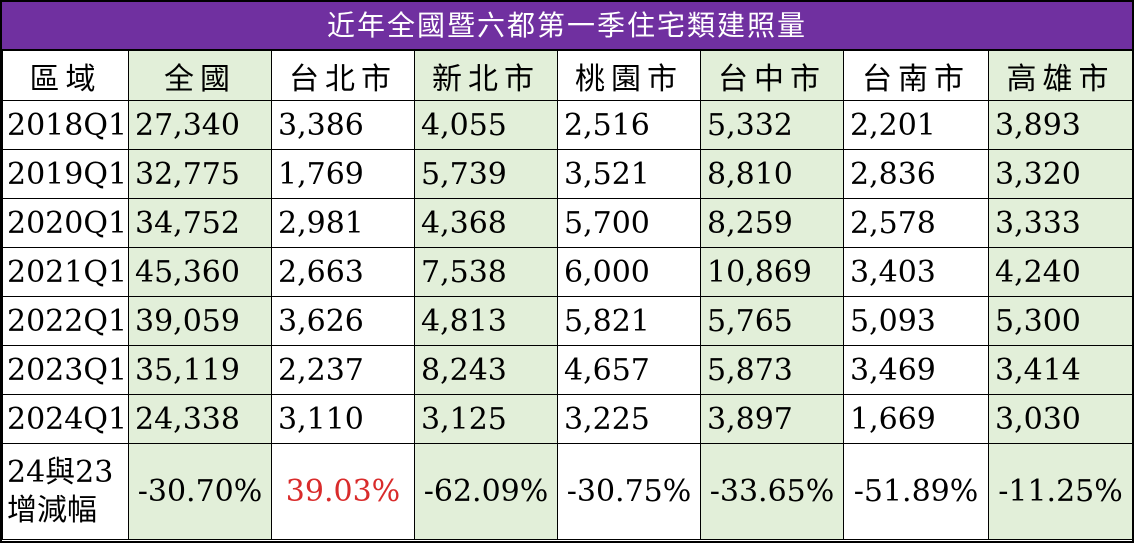 This screenshot has width=1134, height=543. Describe the element at coordinates (1060, 321) in the screenshot. I see `cell-kaohsiung: 5,300` at that location.